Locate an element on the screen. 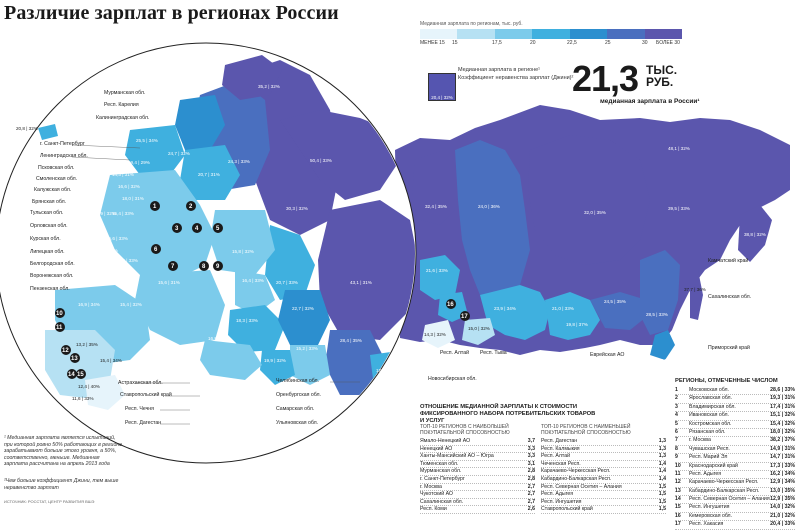 This screenshot has height=530, width=800. label-chel: Челябинская обл. is located at coordinates (297, 381).